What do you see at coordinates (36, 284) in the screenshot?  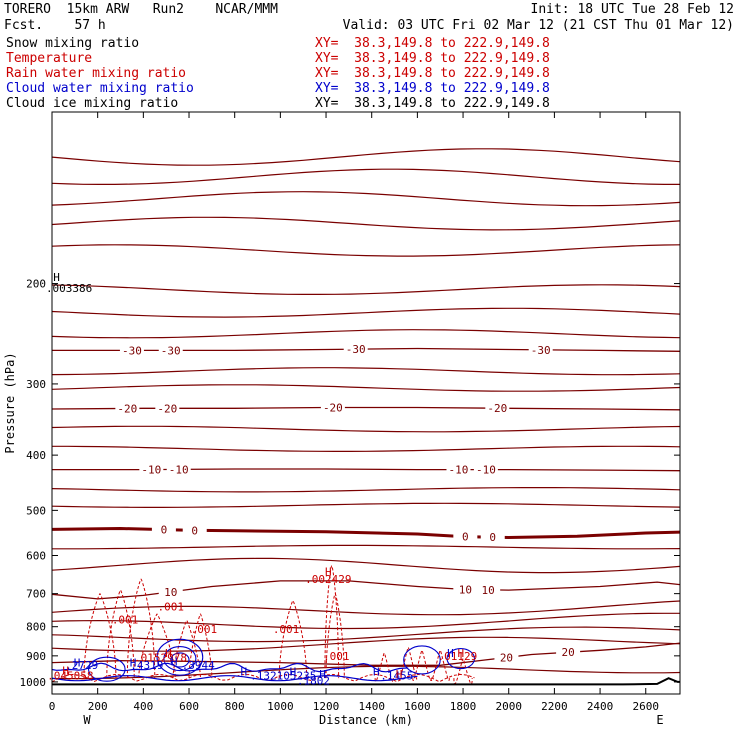 I see `y-tick-label: 200` at bounding box center [36, 284].